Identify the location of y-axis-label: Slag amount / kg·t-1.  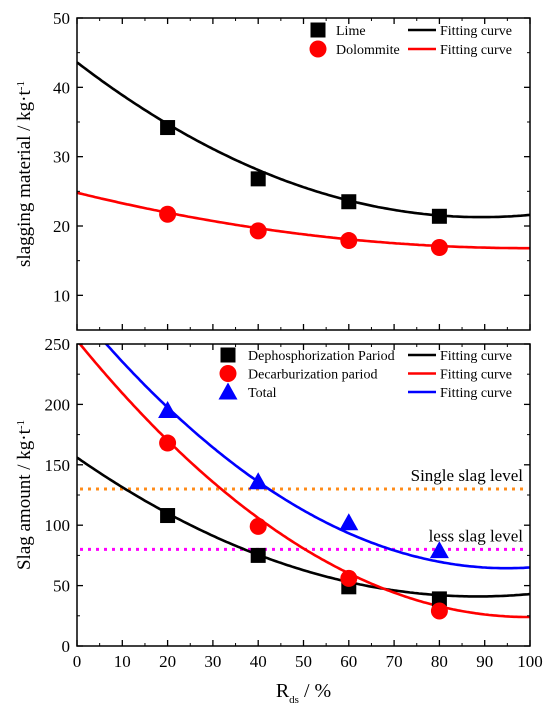
(24, 495).